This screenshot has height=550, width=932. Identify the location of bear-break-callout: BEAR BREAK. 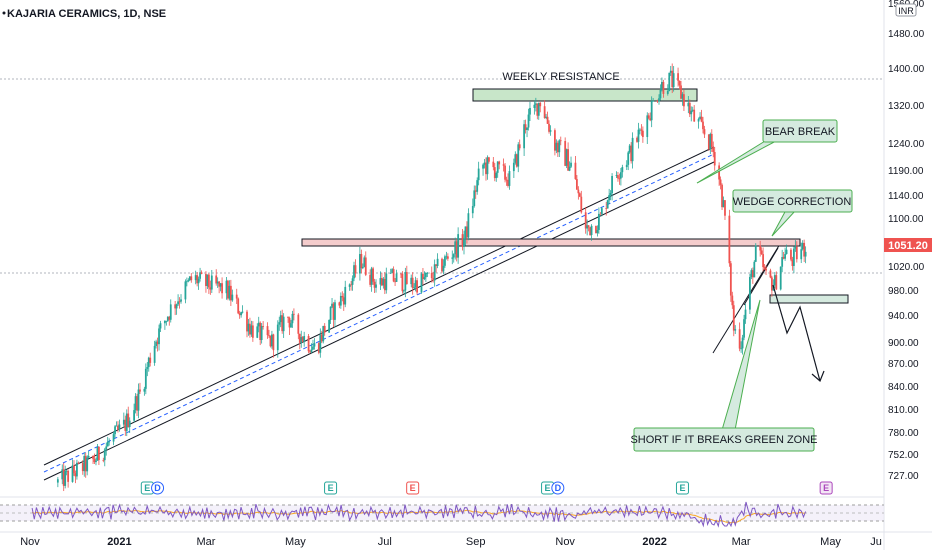
(767, 151).